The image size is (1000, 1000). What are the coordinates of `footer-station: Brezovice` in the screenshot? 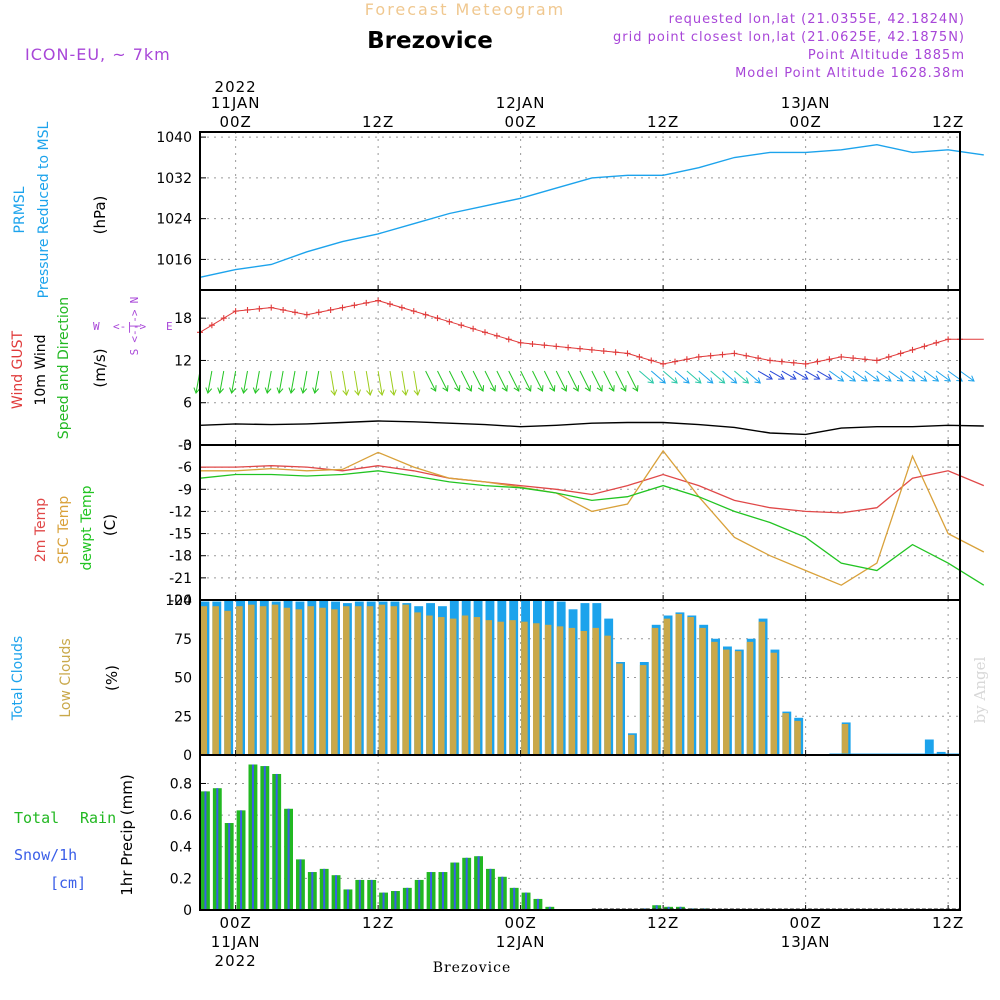 It's located at (472, 968).